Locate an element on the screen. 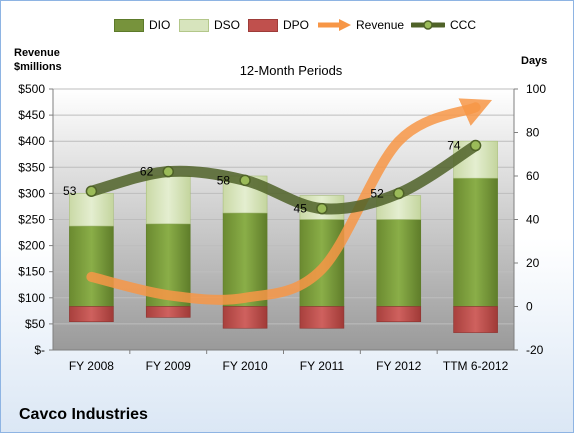  x-tick-label: FY 2010 is located at coordinates (245, 366).